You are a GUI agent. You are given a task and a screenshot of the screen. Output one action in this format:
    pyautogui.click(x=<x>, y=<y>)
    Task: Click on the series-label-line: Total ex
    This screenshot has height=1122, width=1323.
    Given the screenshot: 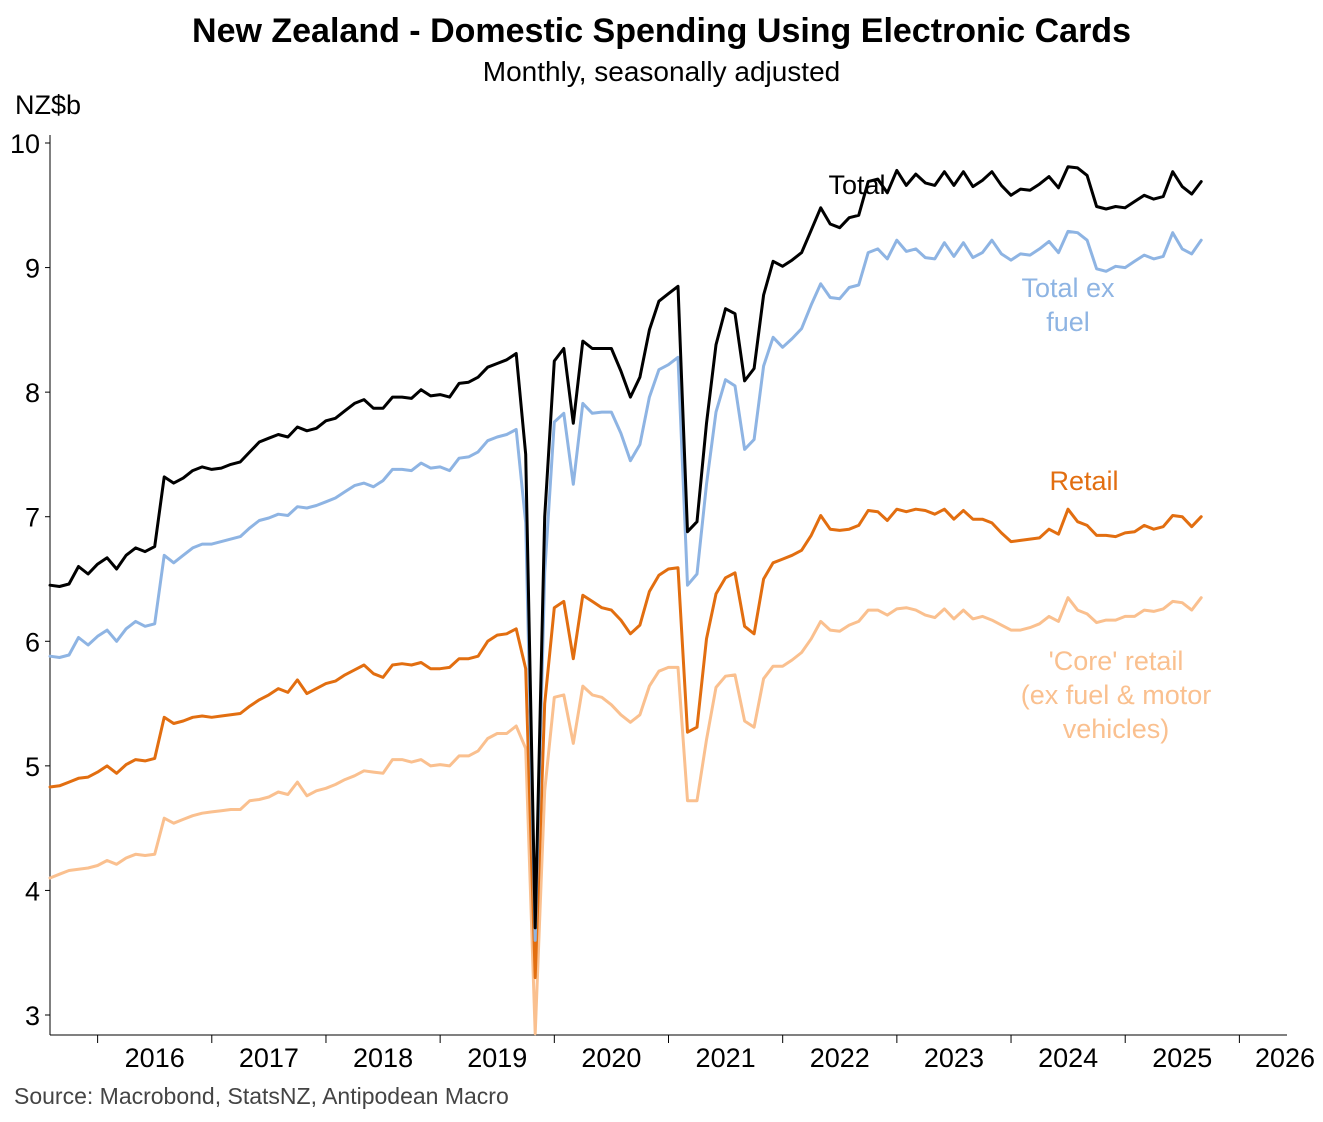 What is the action you would take?
    pyautogui.click(x=1068, y=288)
    